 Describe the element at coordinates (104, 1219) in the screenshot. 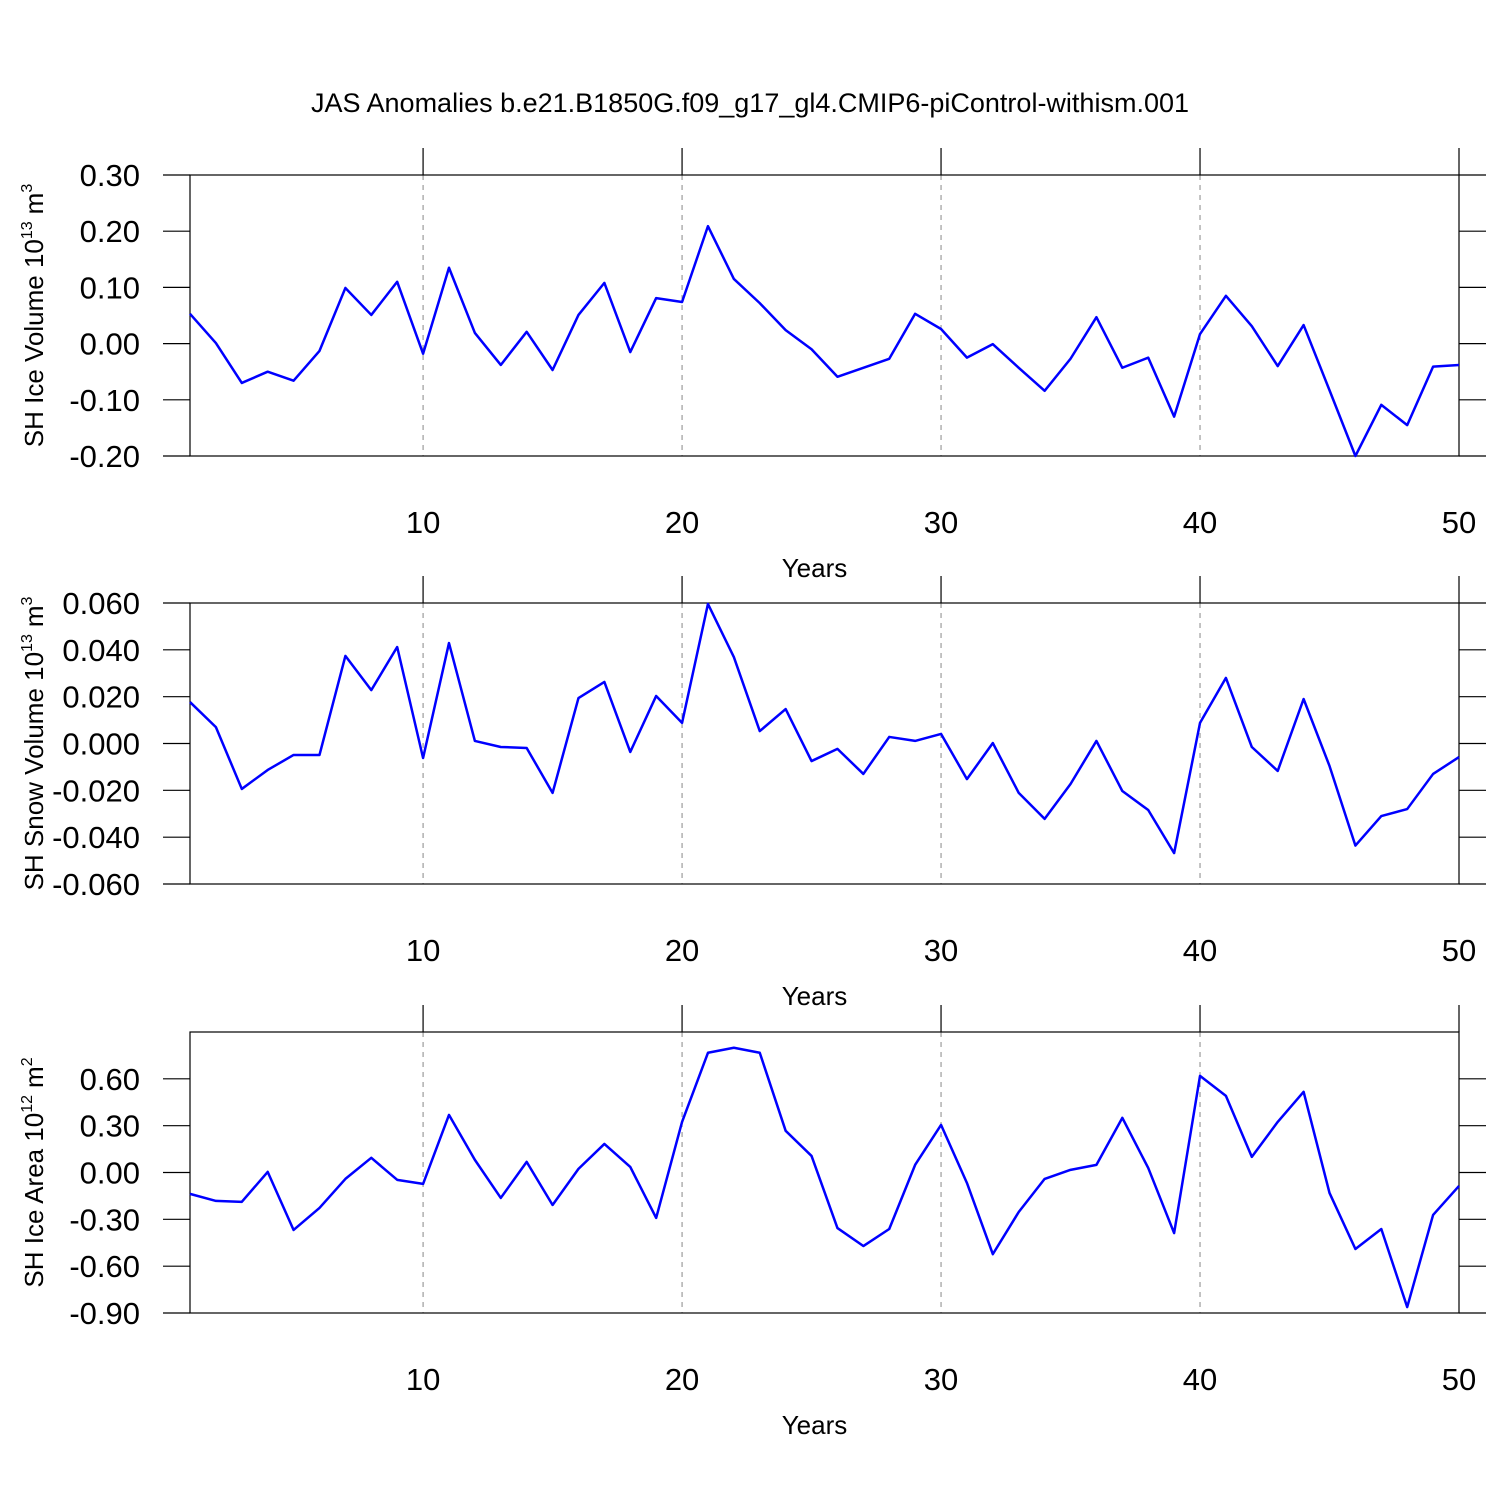

I see `y-tick-label: -0.30` at that location.